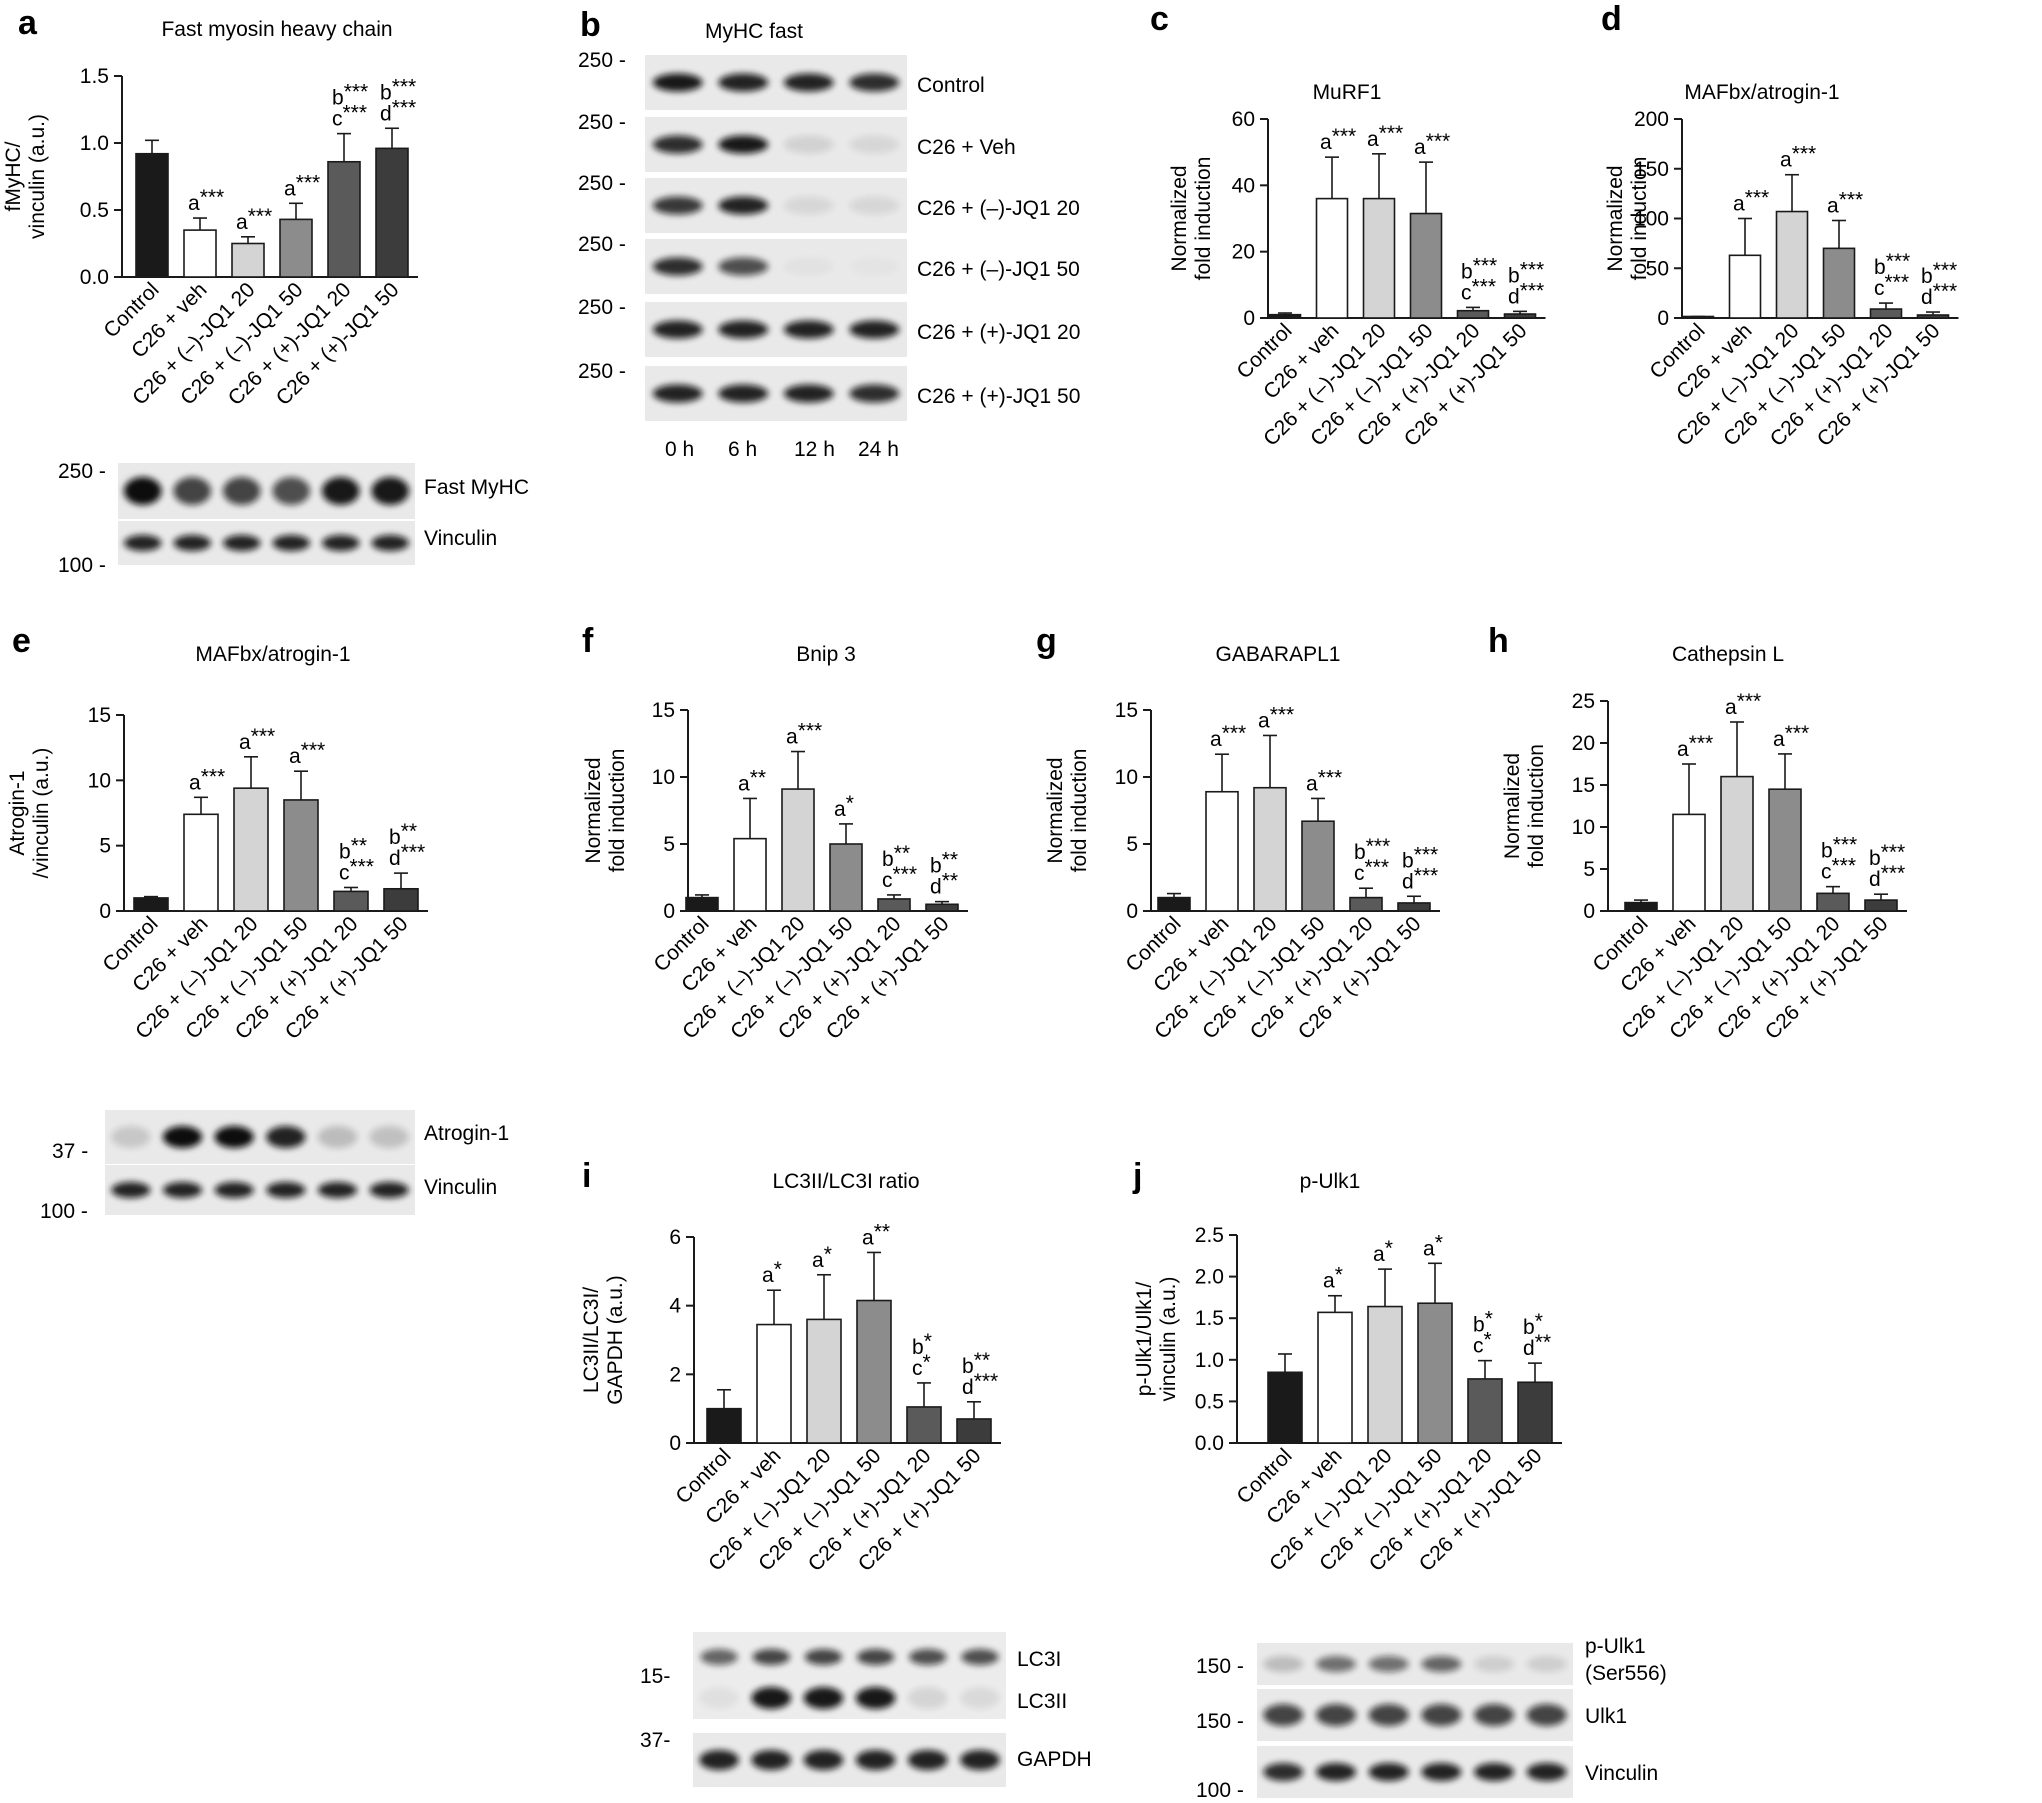 The height and width of the screenshot is (1803, 2042). I want to click on y-axis-label-line: Normalized, so click(1512, 806).